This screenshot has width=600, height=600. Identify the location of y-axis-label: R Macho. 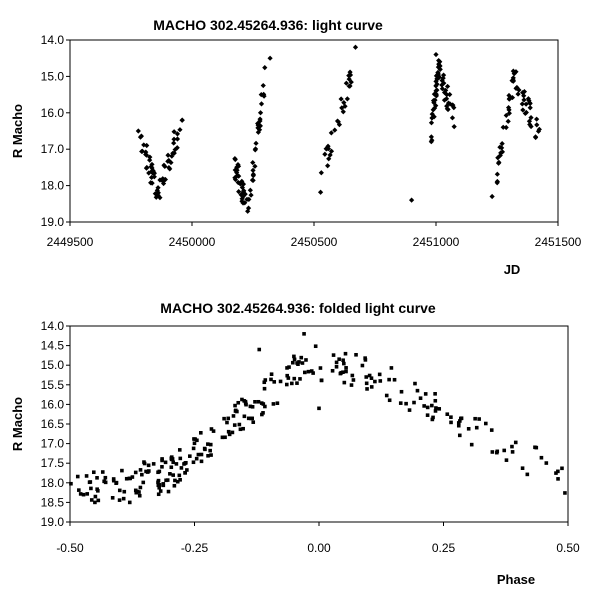
(17, 424).